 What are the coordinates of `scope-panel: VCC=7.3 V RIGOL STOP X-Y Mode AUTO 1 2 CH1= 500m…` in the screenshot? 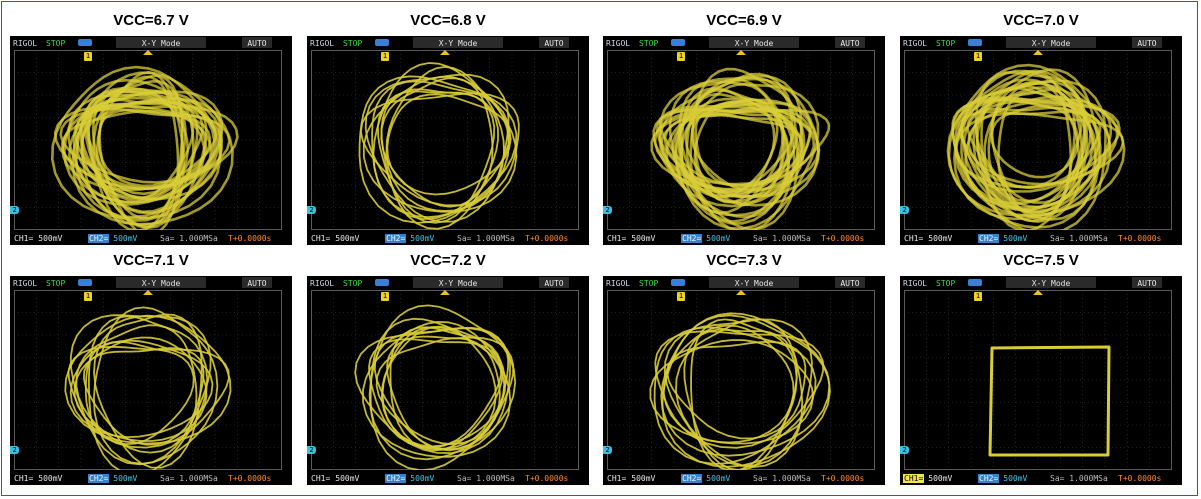 It's located at (744, 371).